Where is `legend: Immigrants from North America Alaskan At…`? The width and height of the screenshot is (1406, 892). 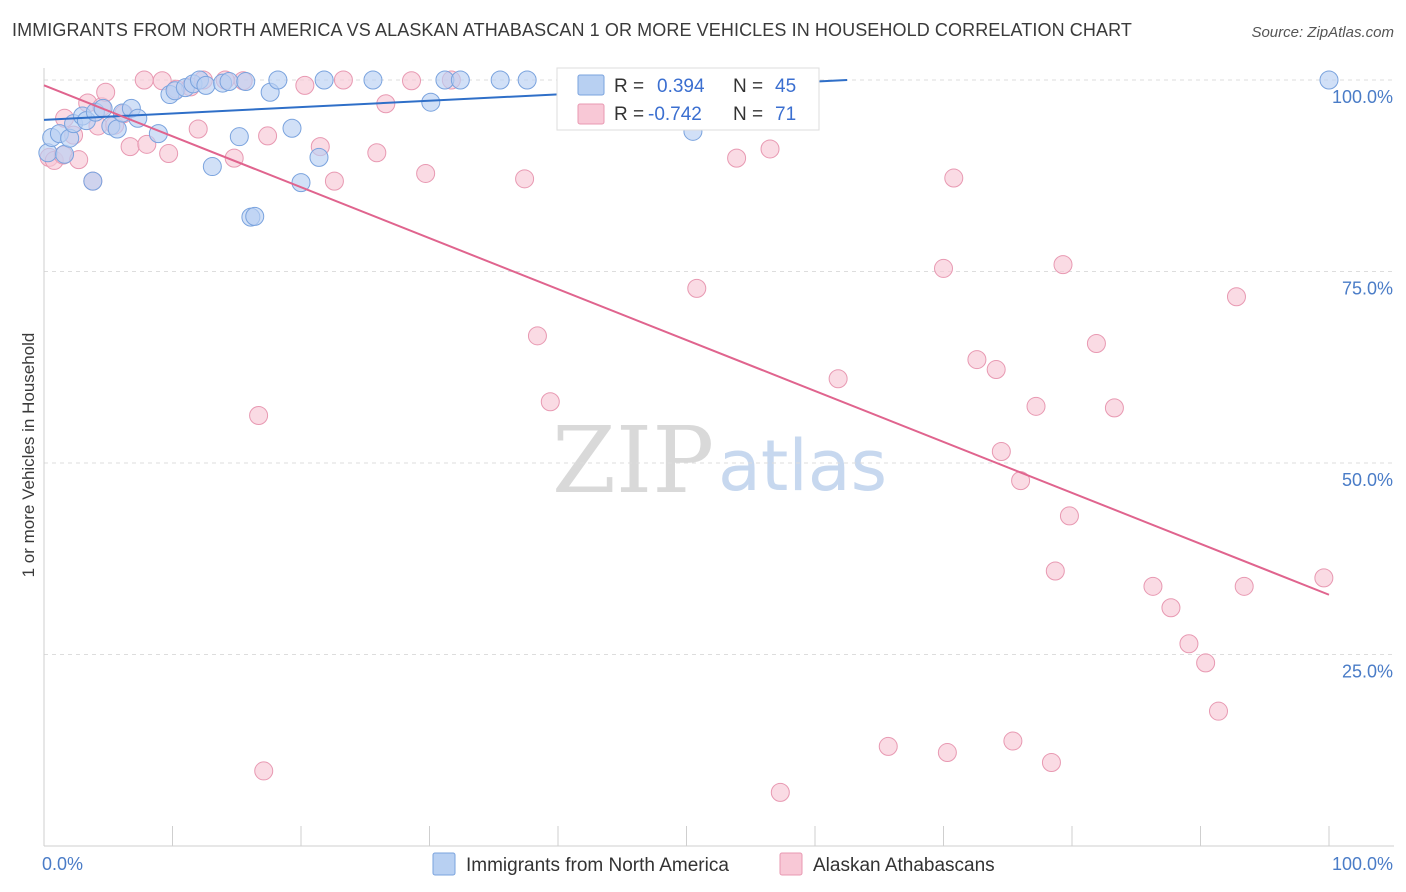 legend: Immigrants from North America Alaskan At… is located at coordinates (713, 864).